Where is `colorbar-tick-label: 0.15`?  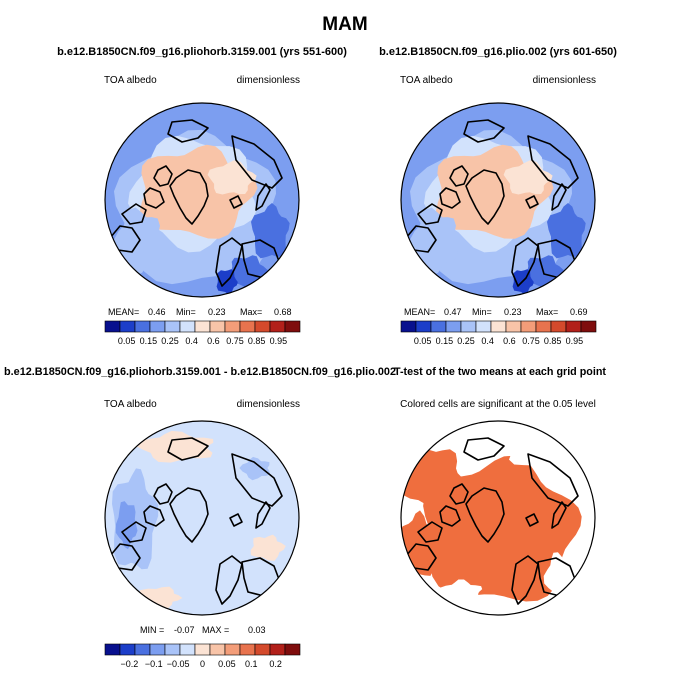 colorbar-tick-label: 0.15 is located at coordinates (445, 341).